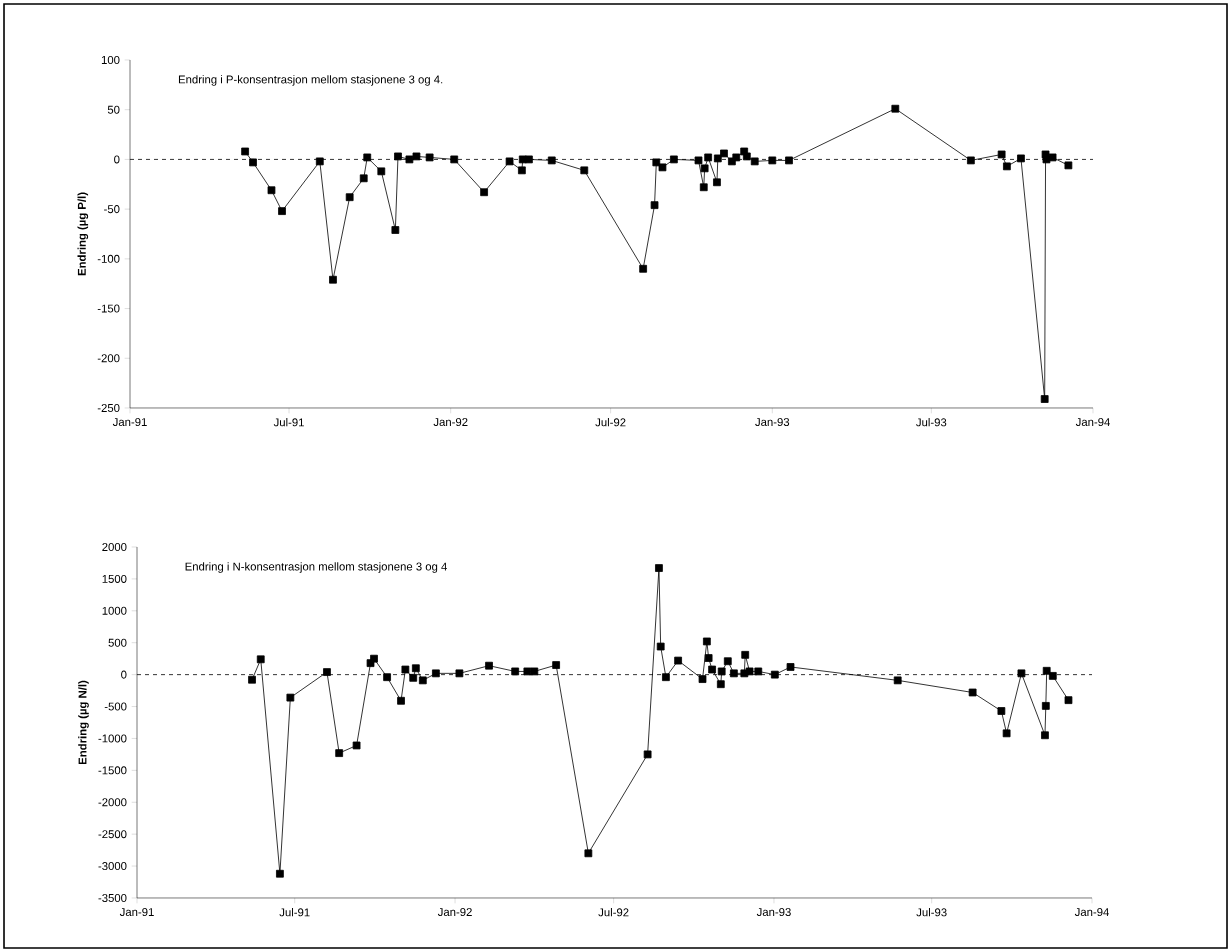 Image resolution: width=1231 pixels, height=952 pixels. I want to click on x-tick-label: Jul-91, so click(288, 422).